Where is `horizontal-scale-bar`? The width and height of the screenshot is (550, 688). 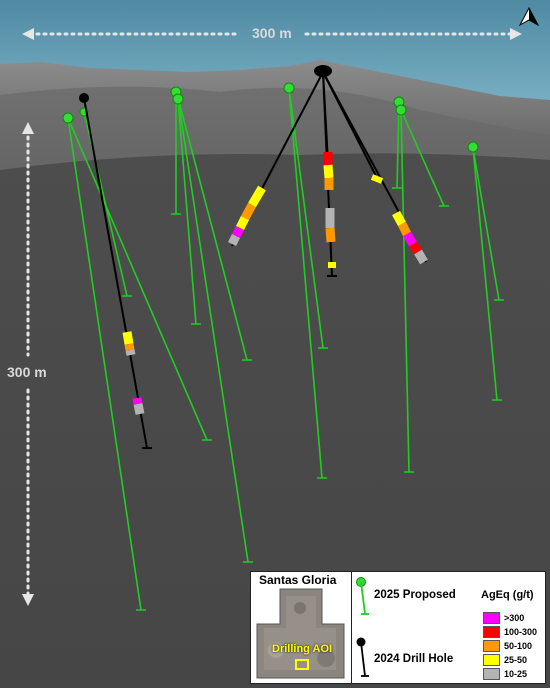
horizontal-scale-bar is located at coordinates (272, 34).